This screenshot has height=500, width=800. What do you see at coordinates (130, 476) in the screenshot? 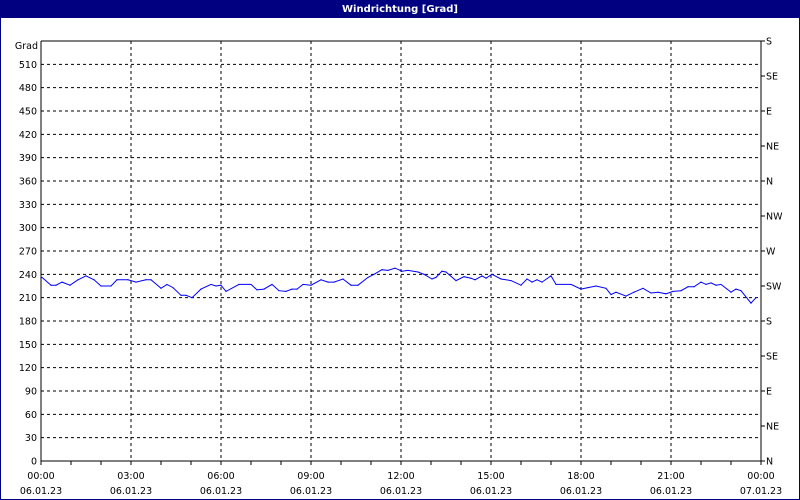
I see `x-tick-time: 03:00` at bounding box center [130, 476].